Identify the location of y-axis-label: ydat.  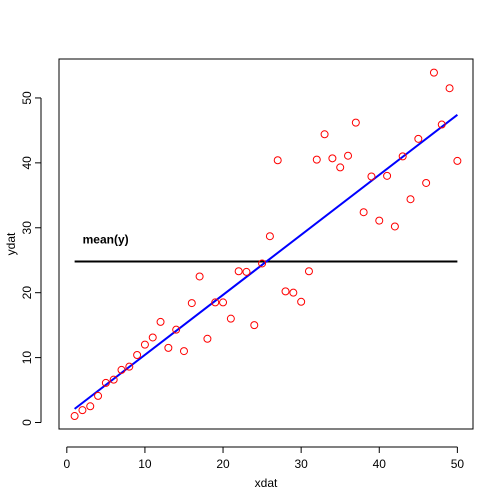
(11, 243).